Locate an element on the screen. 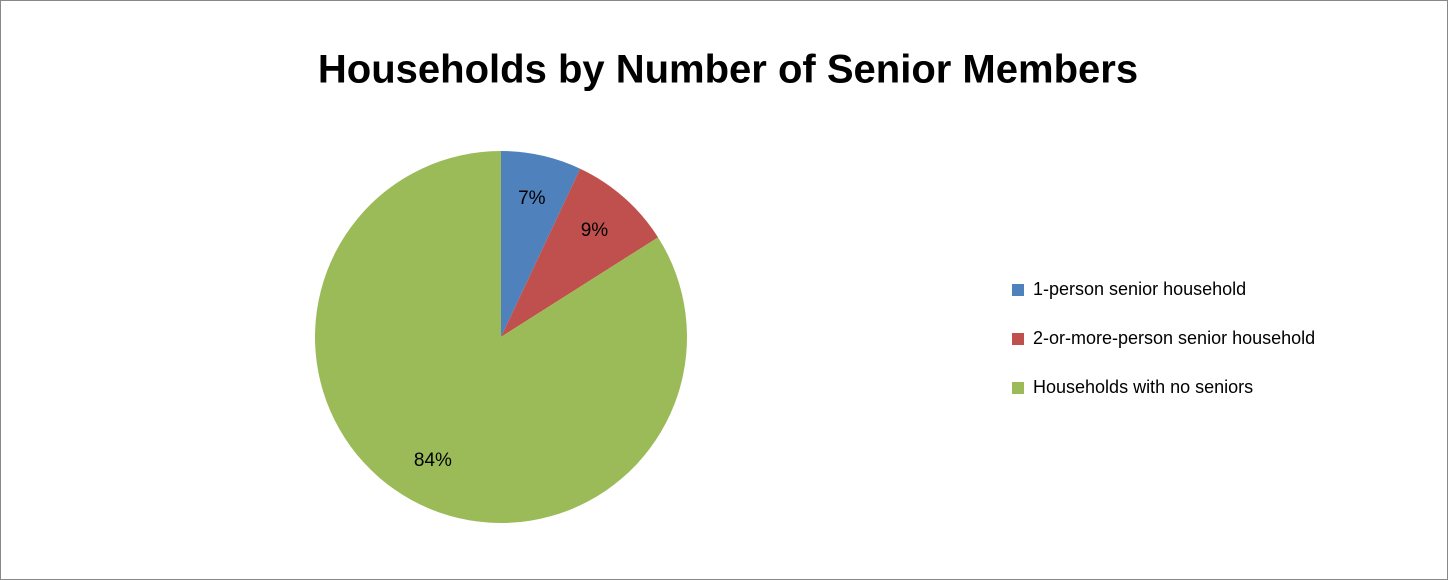 The image size is (1448, 580). legend-label: 1-person senior household is located at coordinates (1139, 289).